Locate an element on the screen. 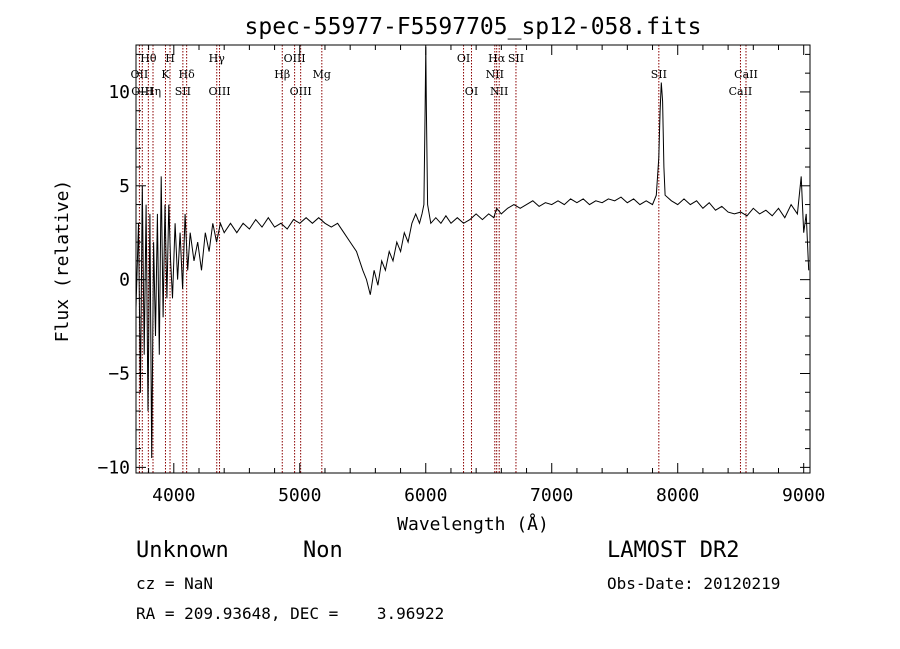 The image size is (900, 649). redshift-cz: cz = NaN is located at coordinates (175, 583).